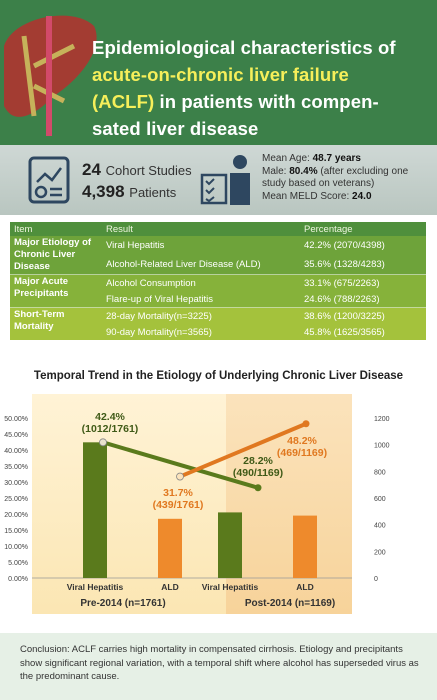 This screenshot has height=700, width=437. Describe the element at coordinates (258, 461) in the screenshot. I see `data-label-pct: 28.2%` at that location.